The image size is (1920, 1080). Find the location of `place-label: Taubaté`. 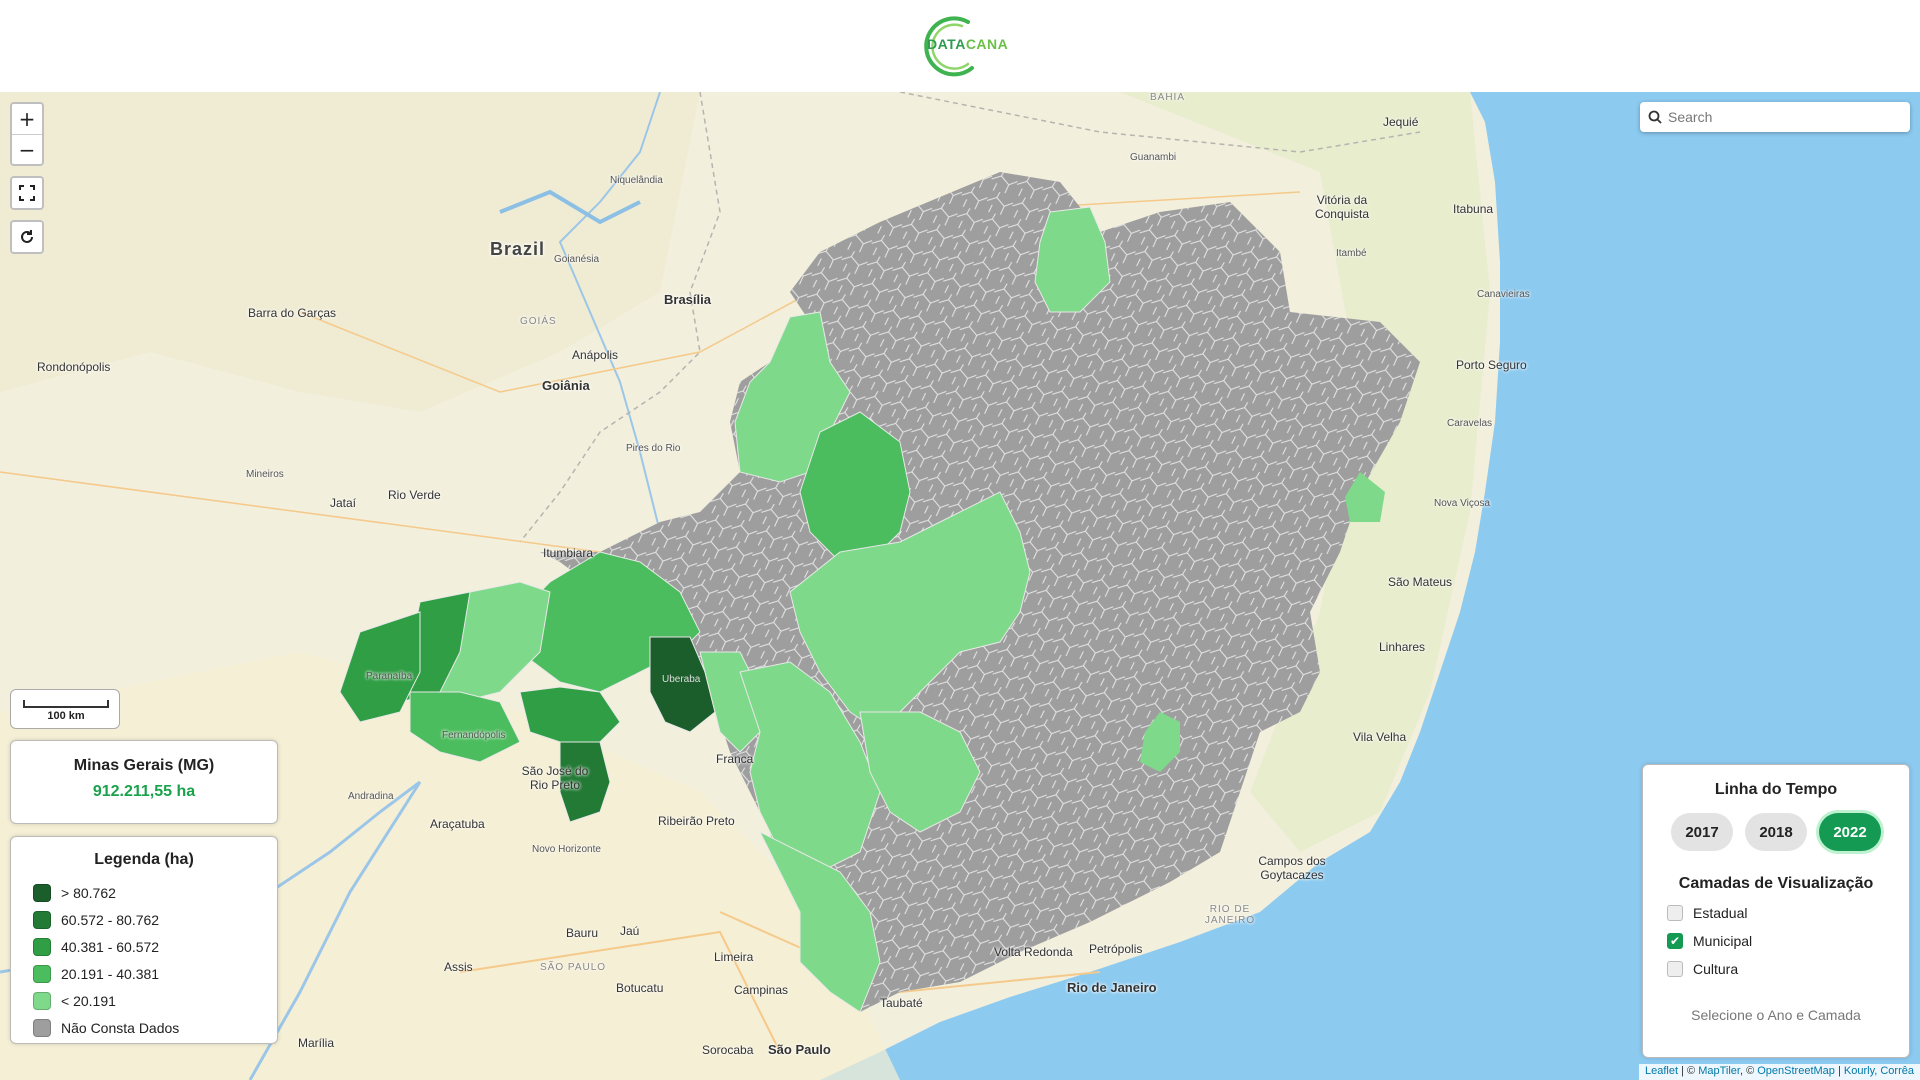

place-label: Taubaté is located at coordinates (901, 1003).